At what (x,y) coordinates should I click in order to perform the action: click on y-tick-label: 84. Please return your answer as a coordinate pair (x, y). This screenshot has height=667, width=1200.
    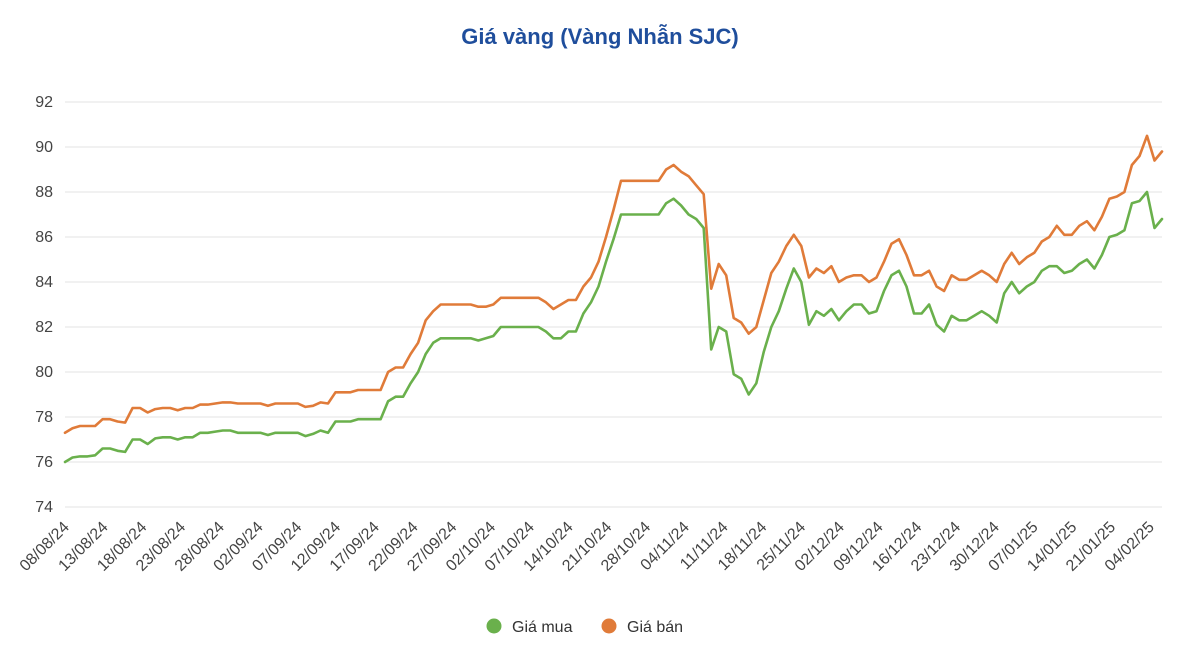
    Looking at the image, I should click on (44, 282).